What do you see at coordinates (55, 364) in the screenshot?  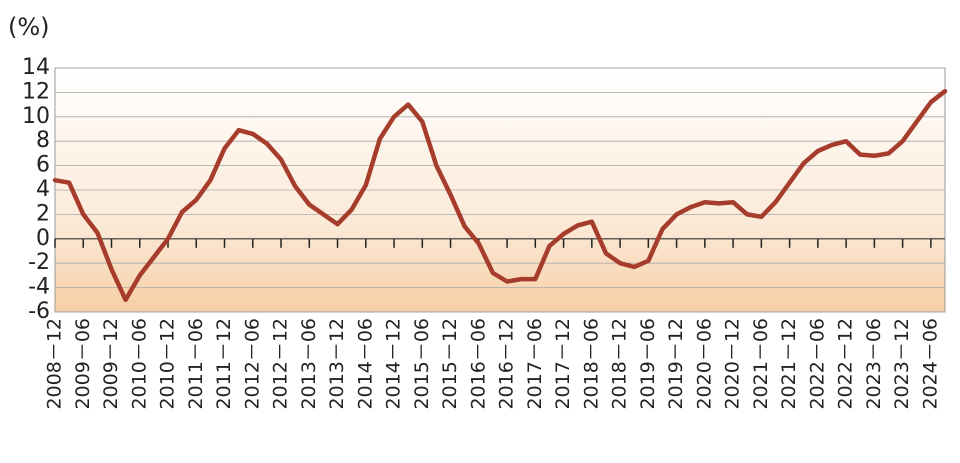 I see `x-tick-label: 2008－12` at bounding box center [55, 364].